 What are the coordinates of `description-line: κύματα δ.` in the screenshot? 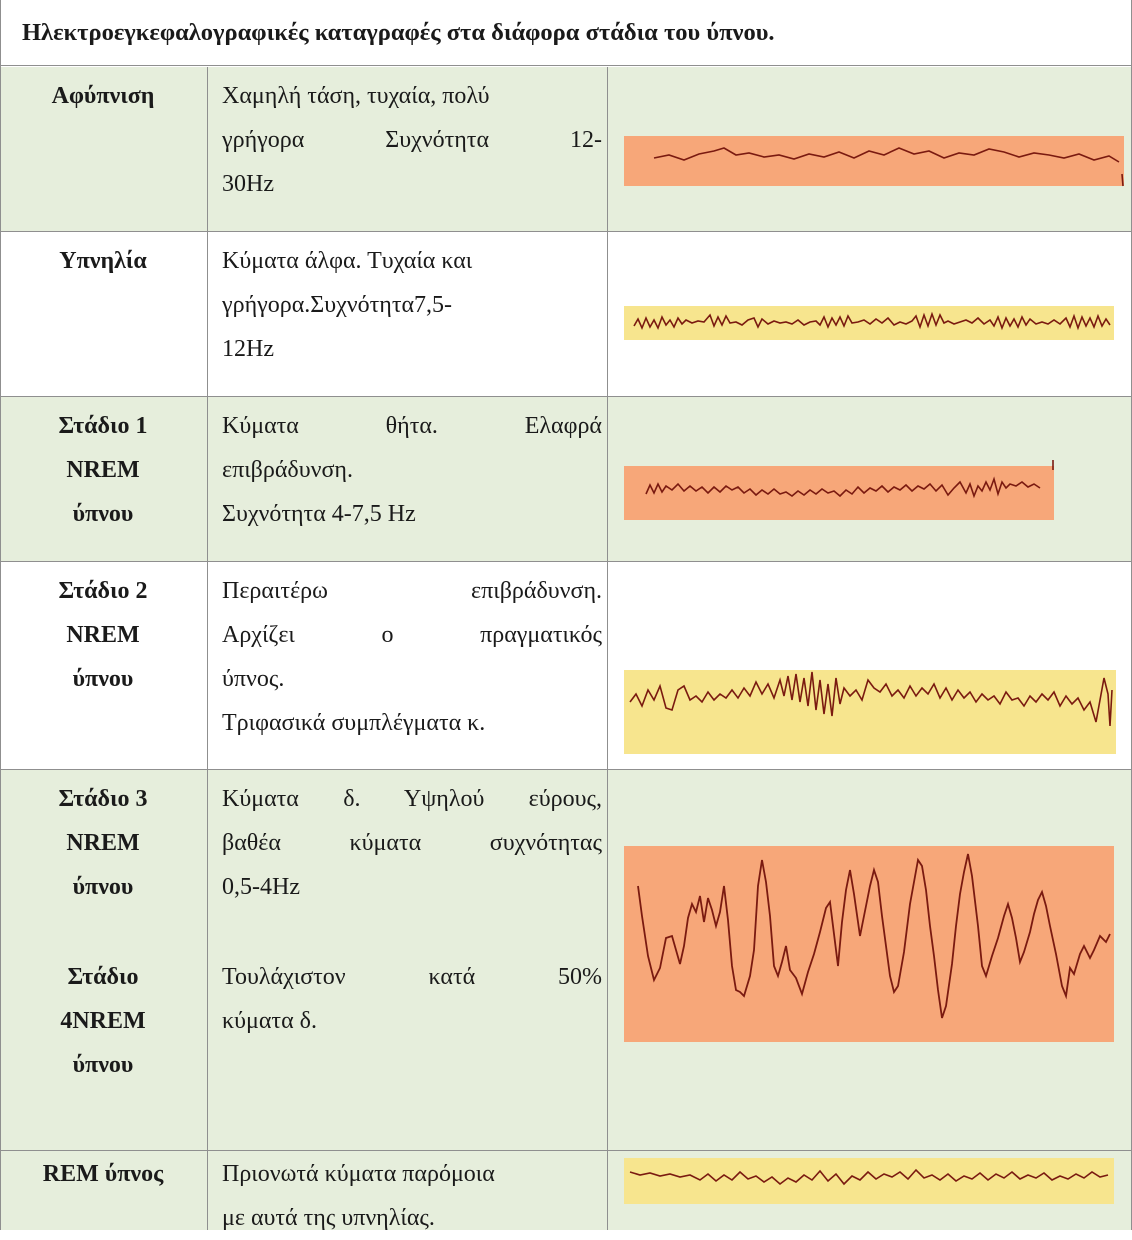 It's located at (269, 1021).